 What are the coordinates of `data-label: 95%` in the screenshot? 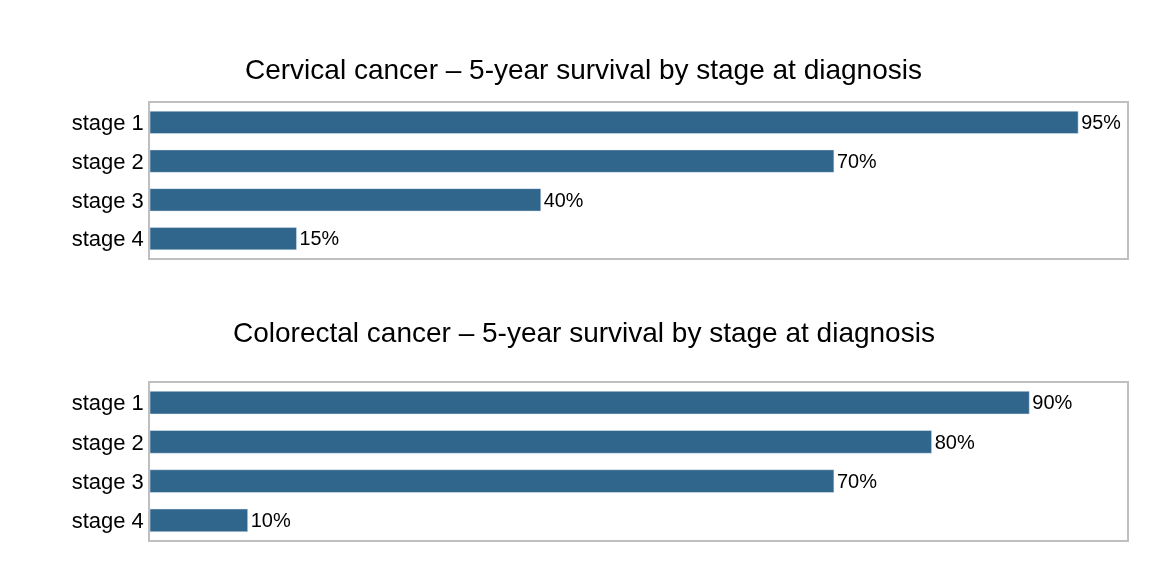 It's located at (1101, 122).